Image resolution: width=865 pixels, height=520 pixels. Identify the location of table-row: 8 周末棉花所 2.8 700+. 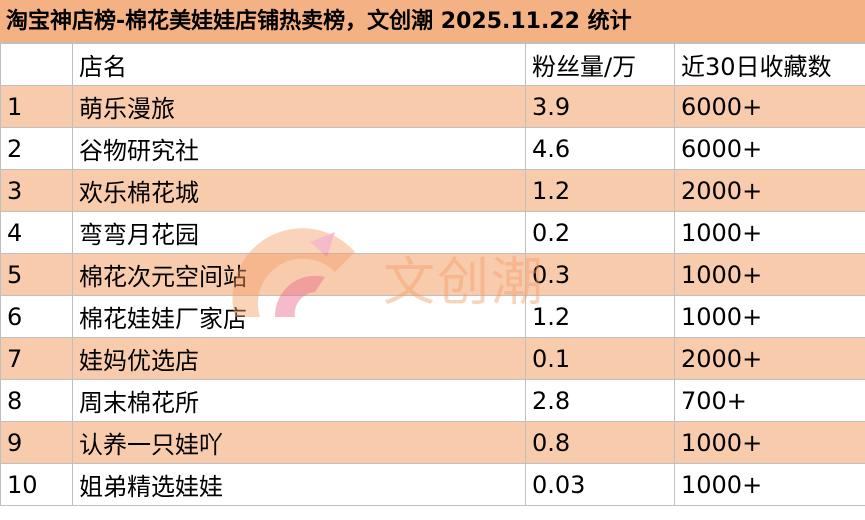
(432, 400).